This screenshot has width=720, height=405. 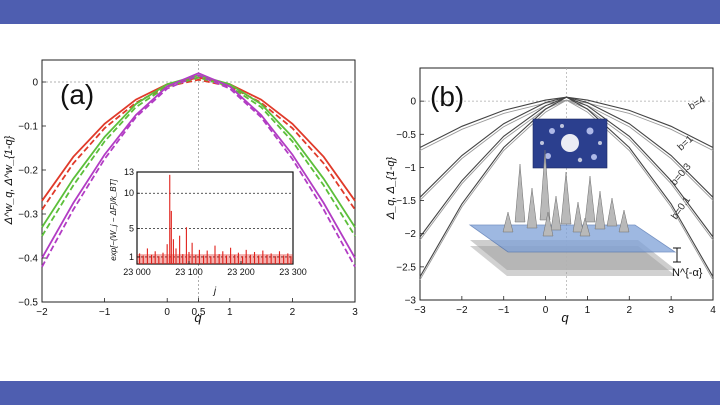 What do you see at coordinates (677, 255) in the screenshot?
I see `n-alpha-marker` at bounding box center [677, 255].